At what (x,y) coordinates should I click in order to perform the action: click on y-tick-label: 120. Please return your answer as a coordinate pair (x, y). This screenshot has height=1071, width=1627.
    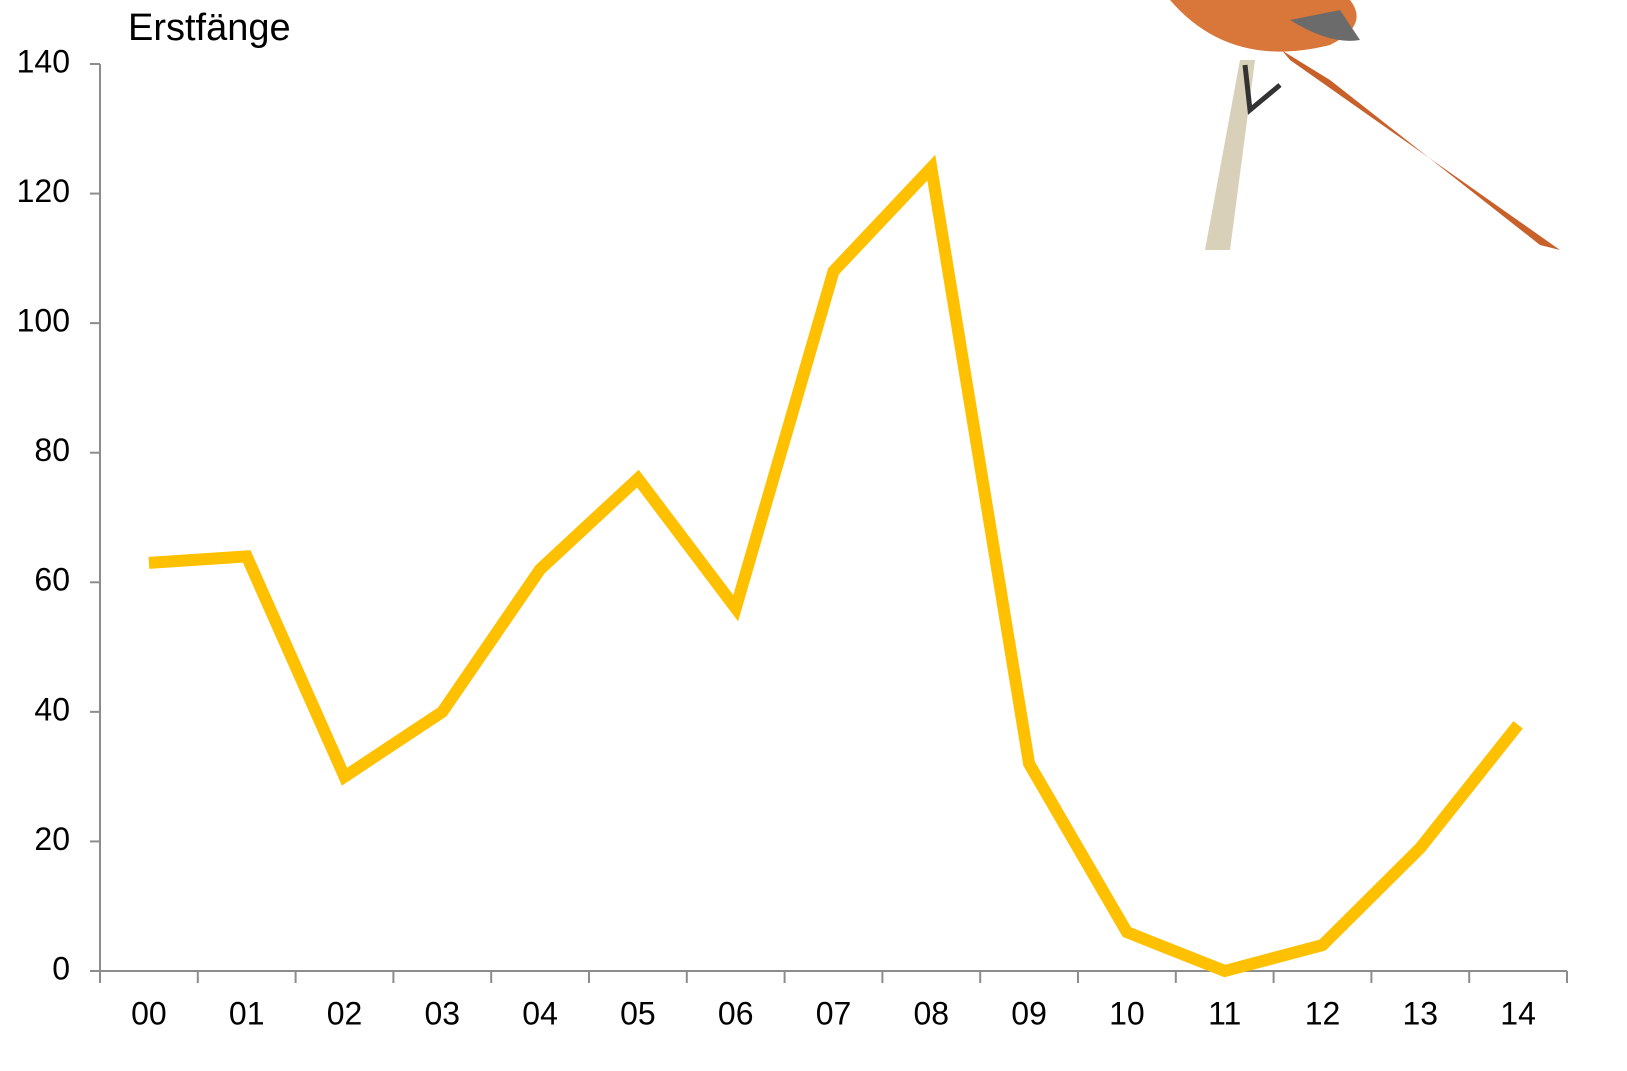
    Looking at the image, I should click on (43, 191).